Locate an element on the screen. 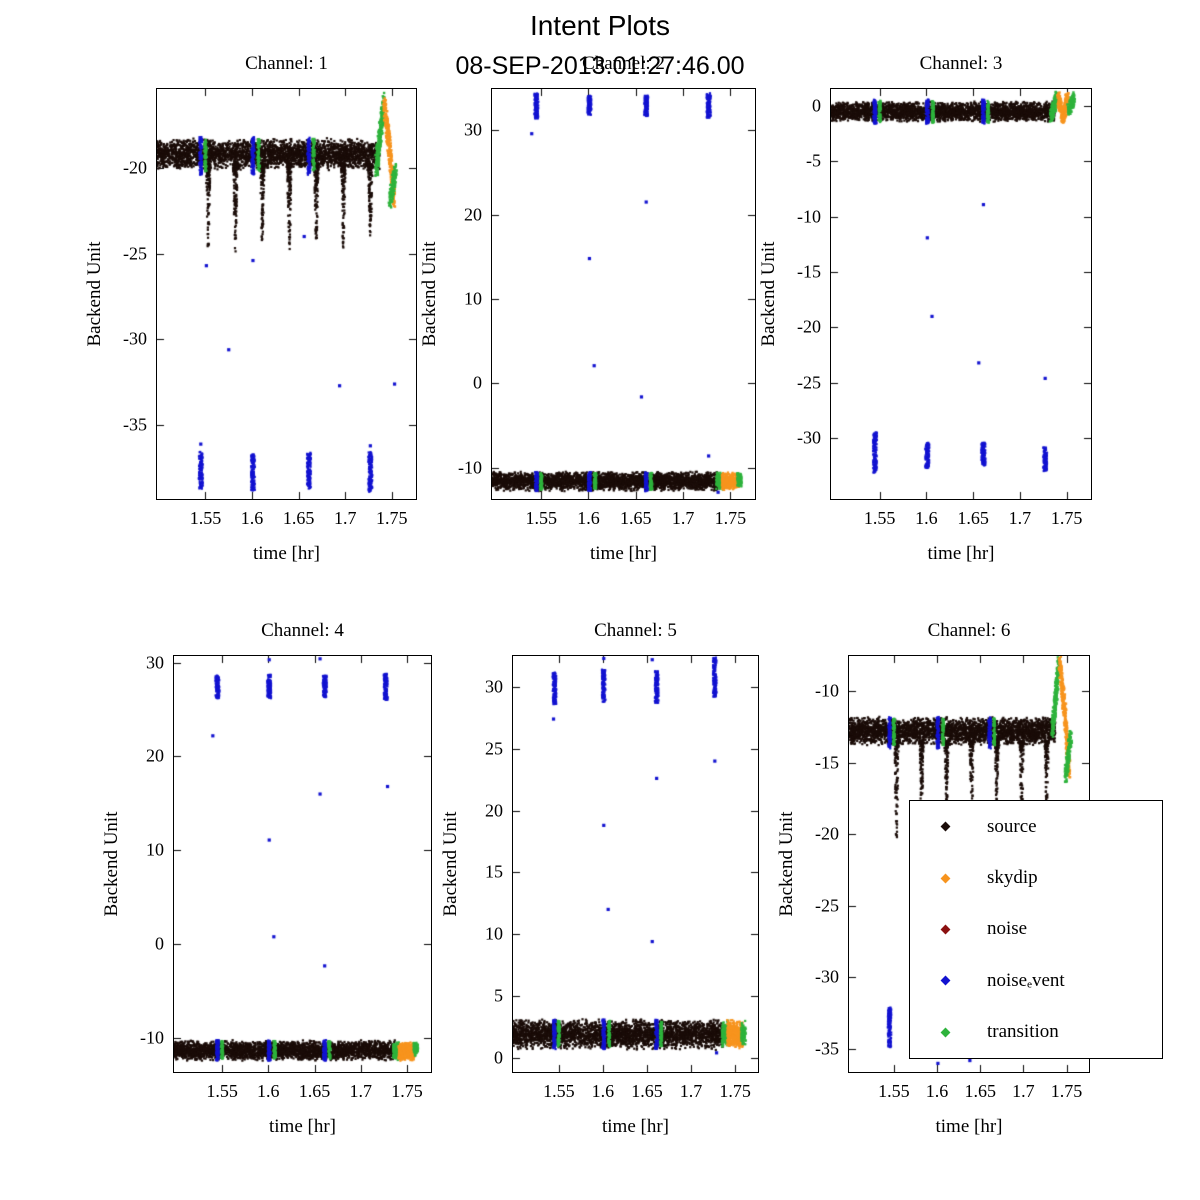 This screenshot has height=1200, width=1200. legend-label: noise is located at coordinates (1007, 929).